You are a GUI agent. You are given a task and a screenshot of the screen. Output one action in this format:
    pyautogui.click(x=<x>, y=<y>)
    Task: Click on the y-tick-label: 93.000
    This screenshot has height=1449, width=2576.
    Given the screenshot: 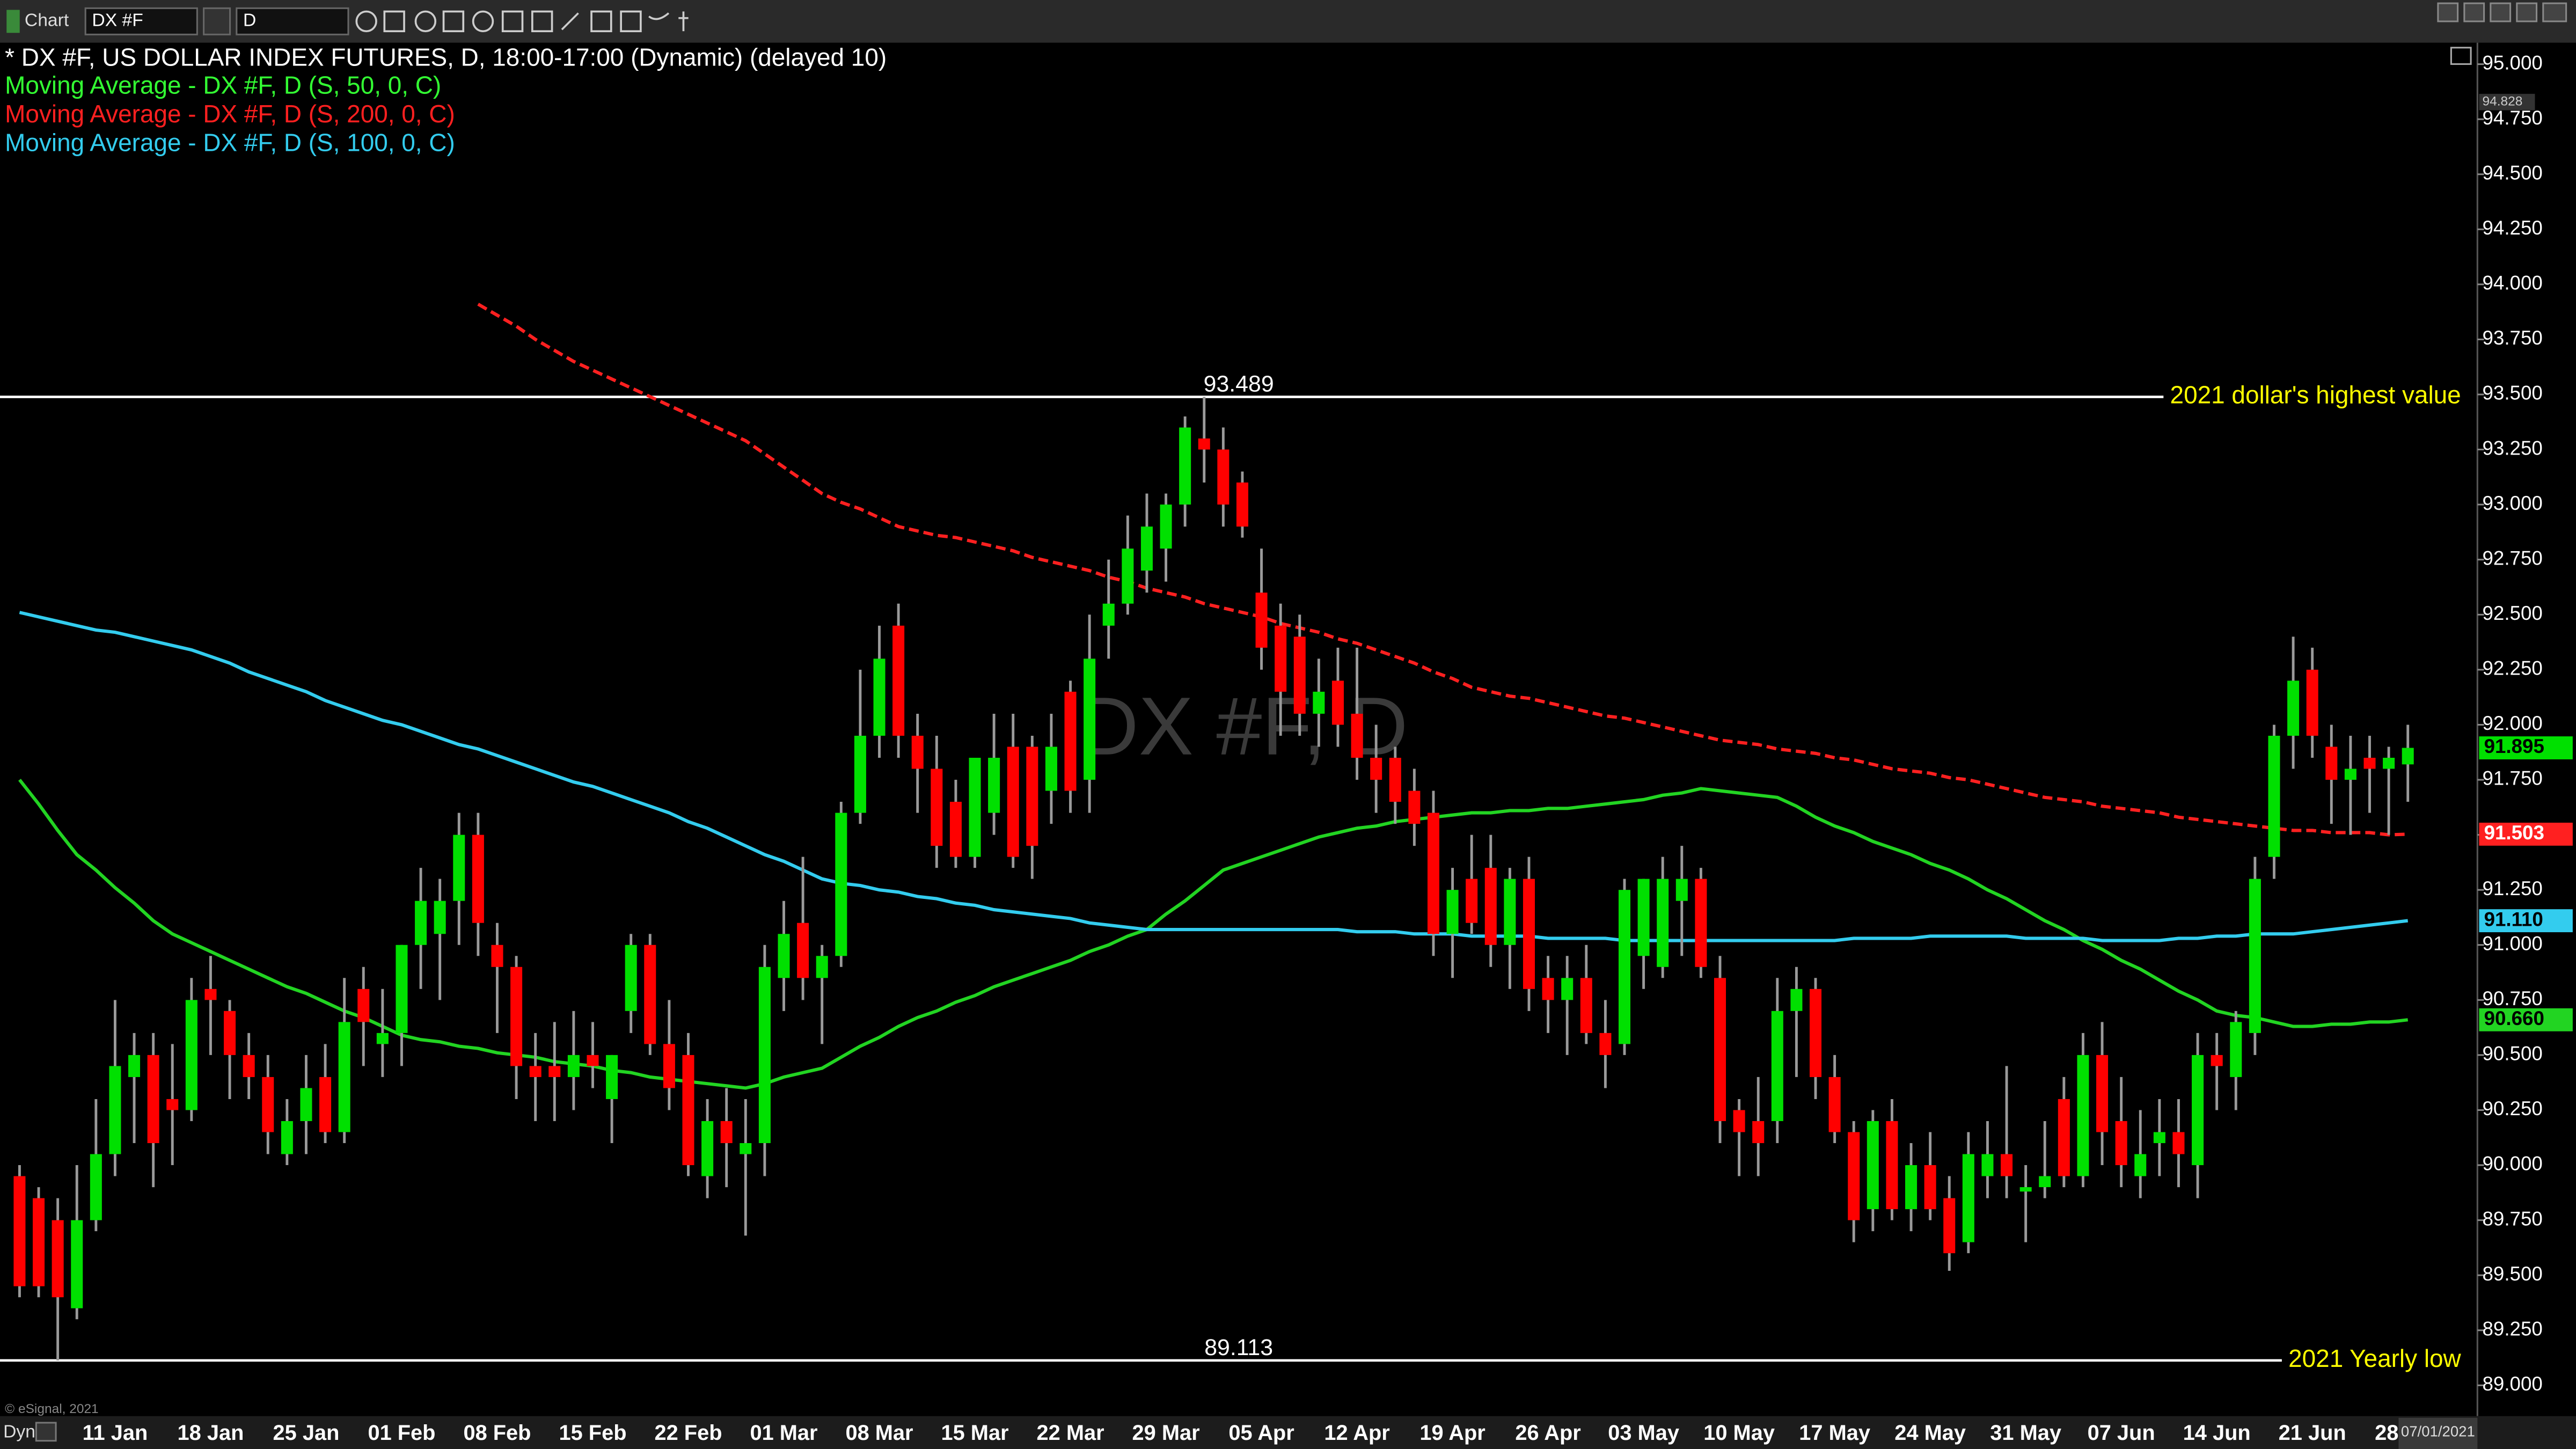 What is the action you would take?
    pyautogui.click(x=2513, y=503)
    